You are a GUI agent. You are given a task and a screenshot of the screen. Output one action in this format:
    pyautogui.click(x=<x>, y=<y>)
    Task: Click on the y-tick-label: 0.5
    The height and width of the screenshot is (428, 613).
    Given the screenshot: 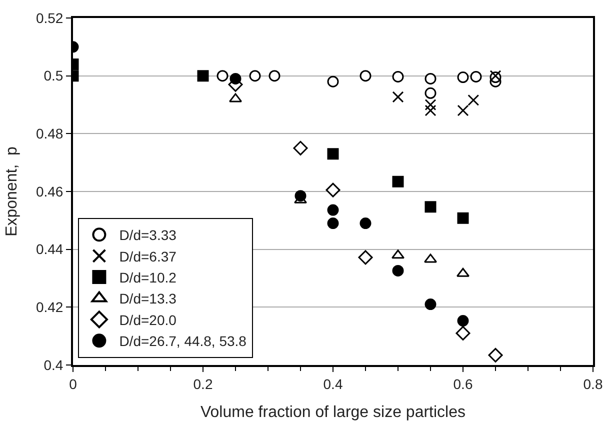 What is the action you would take?
    pyautogui.click(x=54, y=76)
    